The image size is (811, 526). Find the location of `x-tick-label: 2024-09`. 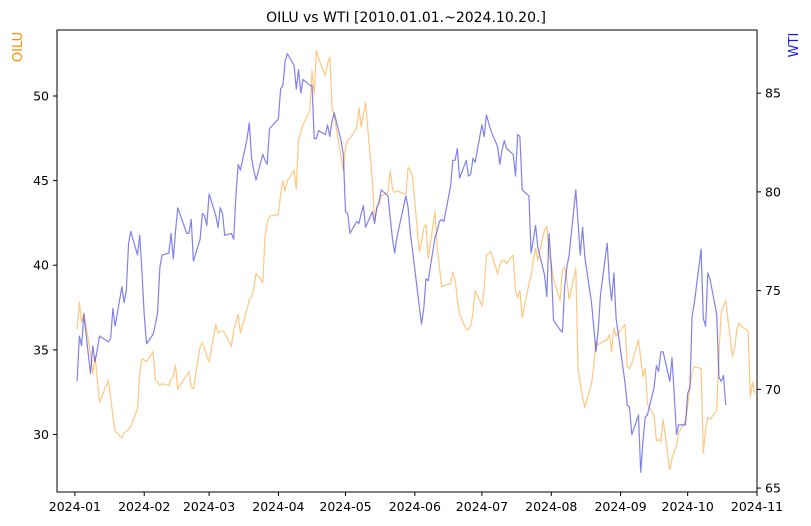

x-tick-label: 2024-09 is located at coordinates (620, 506).